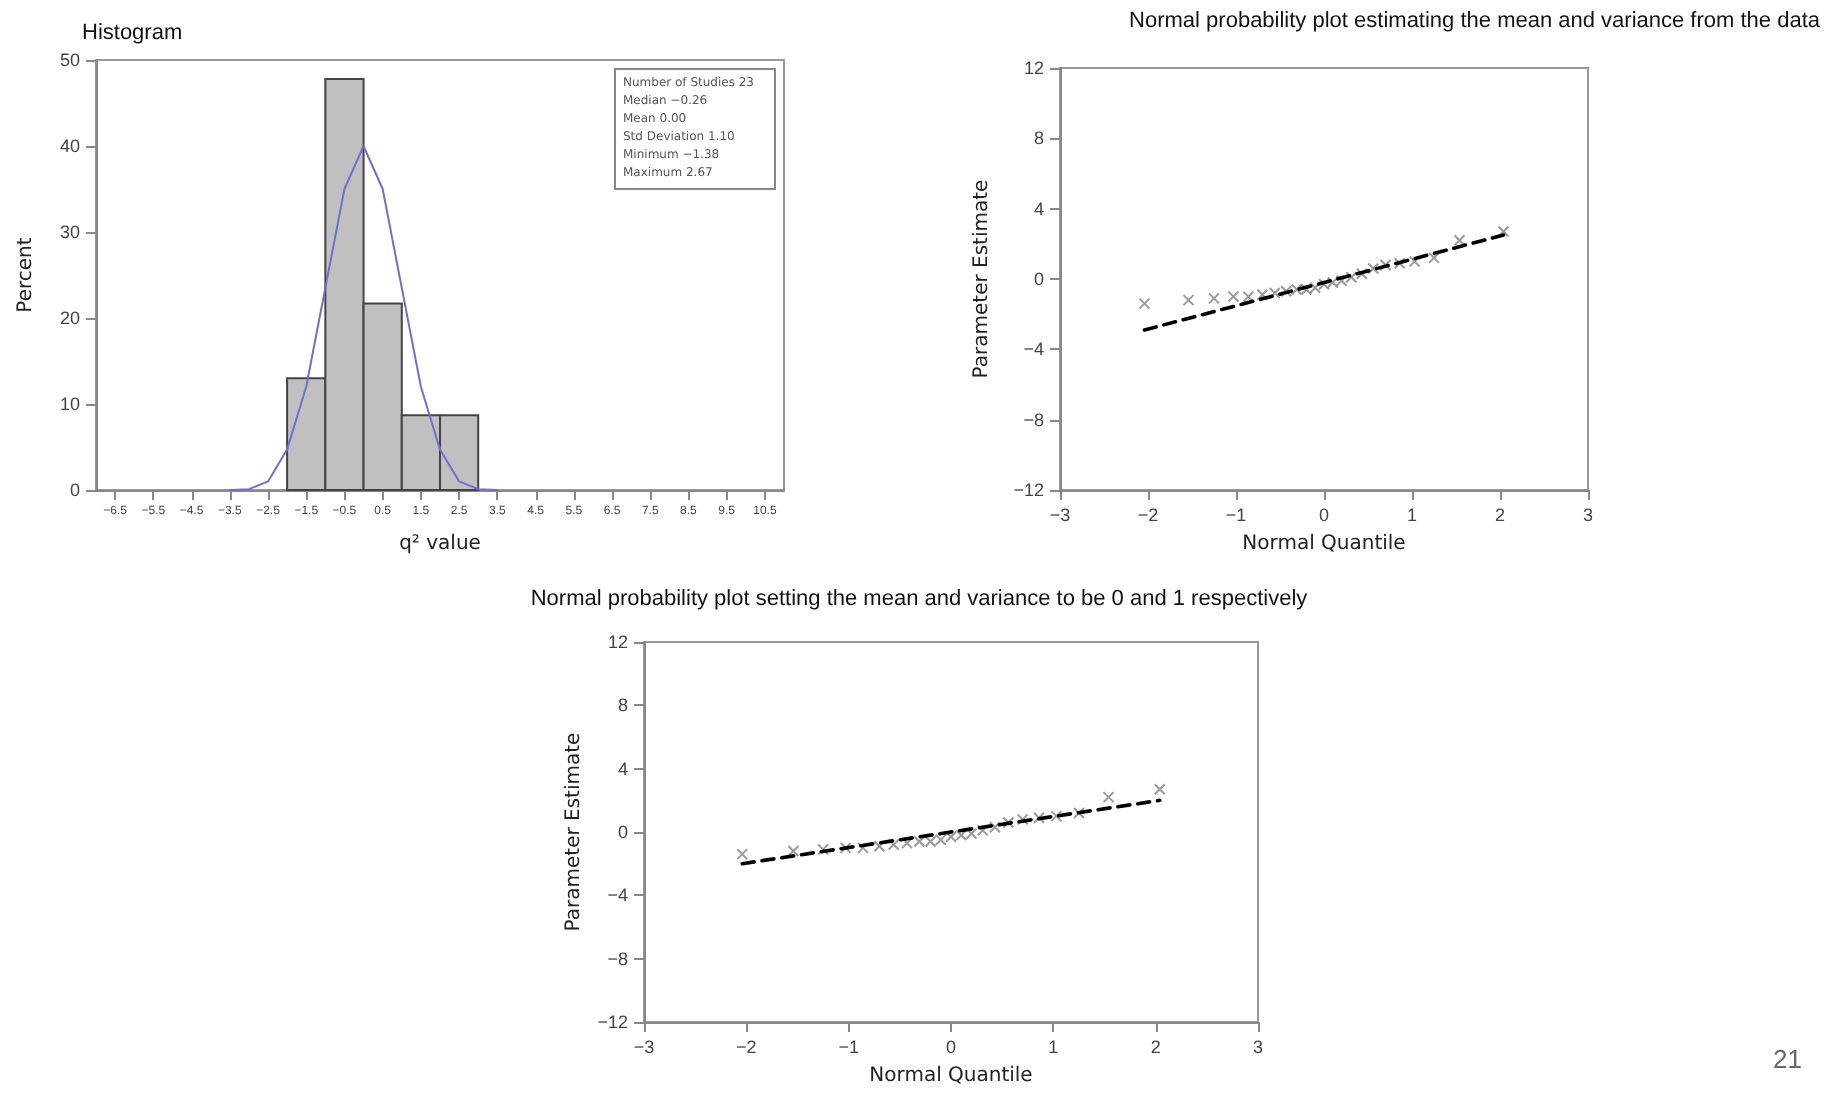 This screenshot has height=1096, width=1838. Describe the element at coordinates (440, 544) in the screenshot. I see `x-axis-title: q² value` at that location.